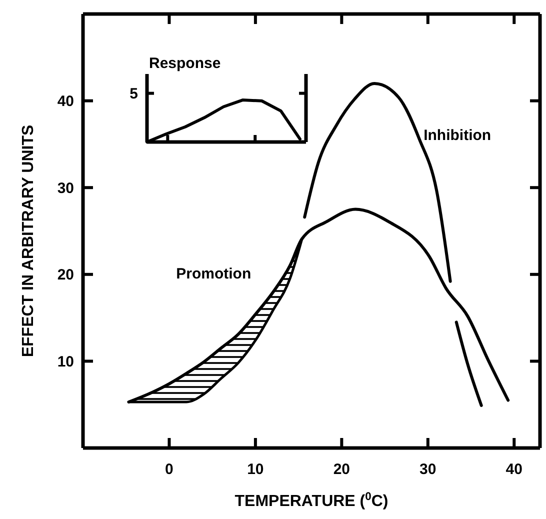 The image size is (546, 519). What do you see at coordinates (311, 500) in the screenshot?
I see `x-axis-title: TEMPERATURE ($^{0}$C)` at bounding box center [311, 500].